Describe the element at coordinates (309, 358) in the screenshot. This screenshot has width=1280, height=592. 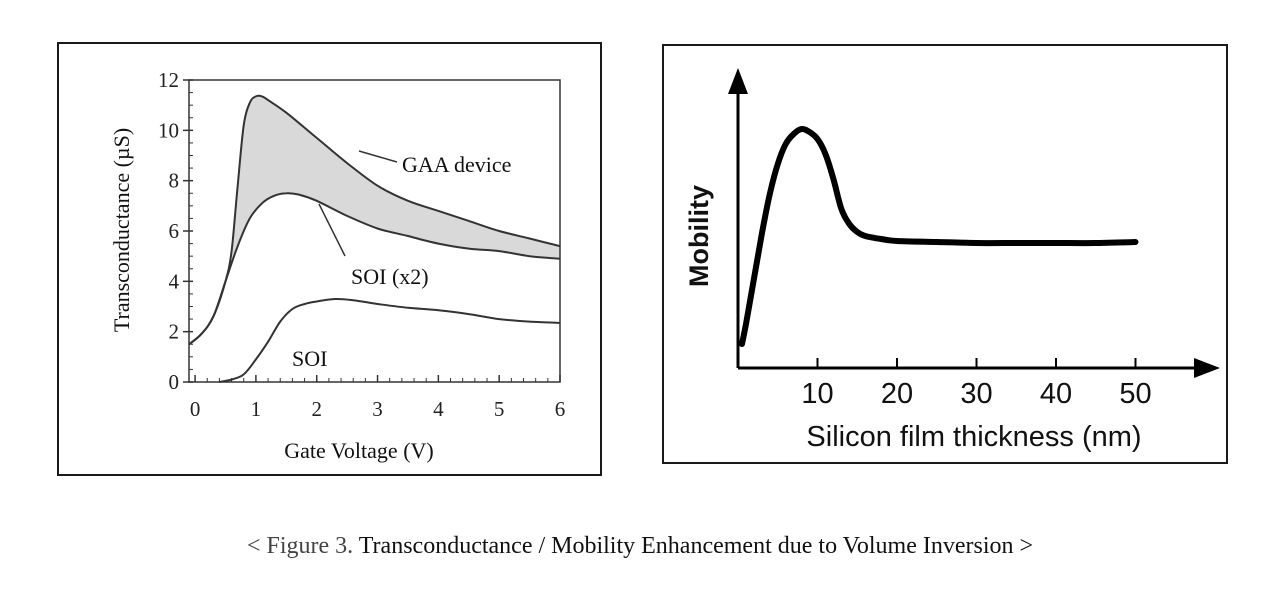
I see `soi-annotation: SOI` at that location.